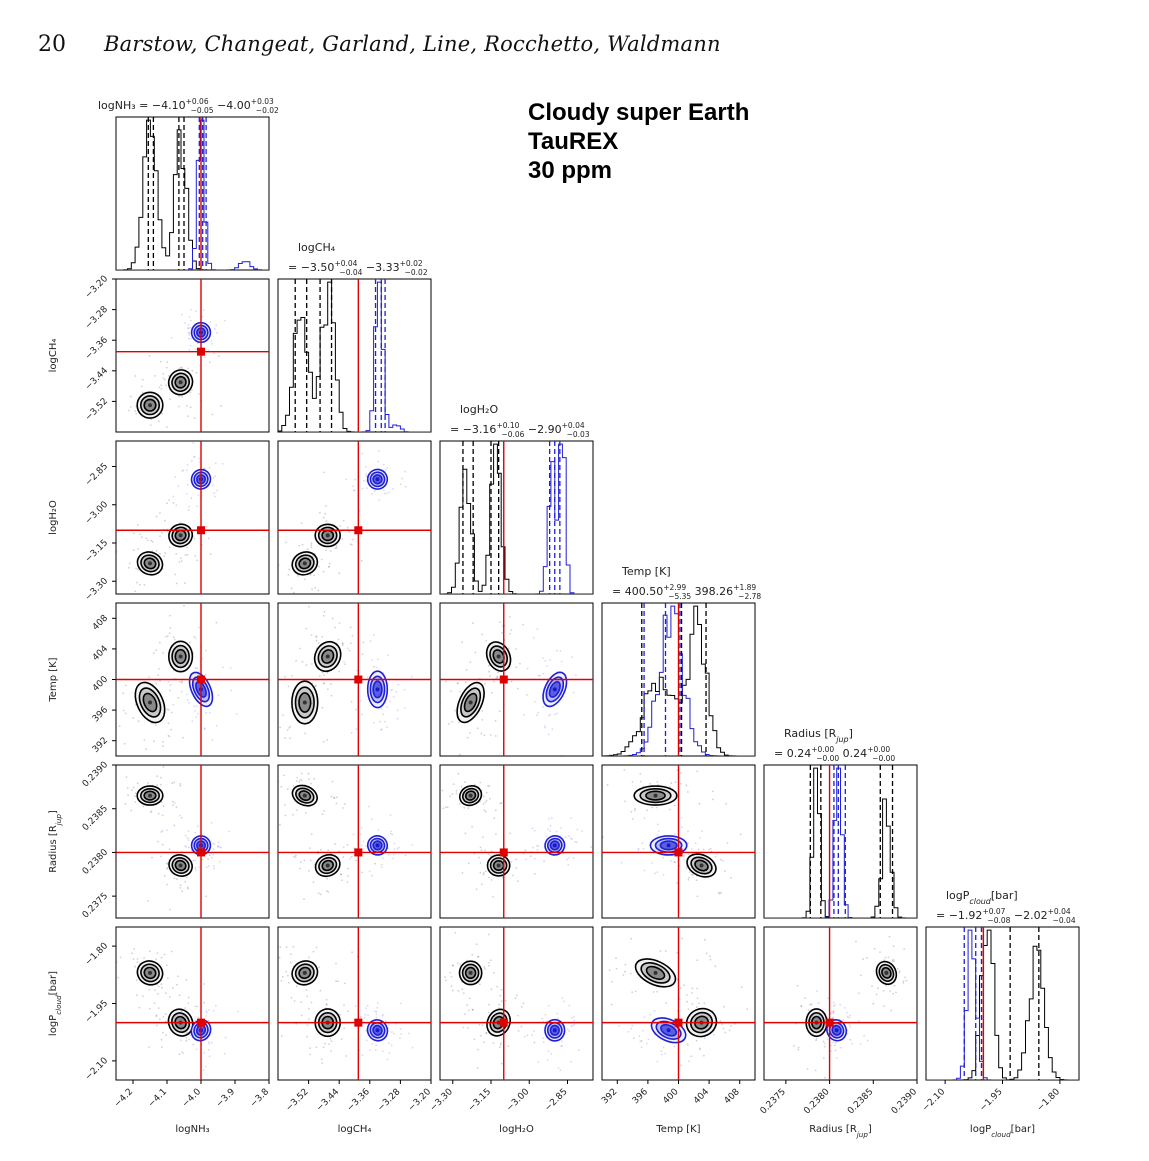  I want to click on panel-frame, so click(192, 517).